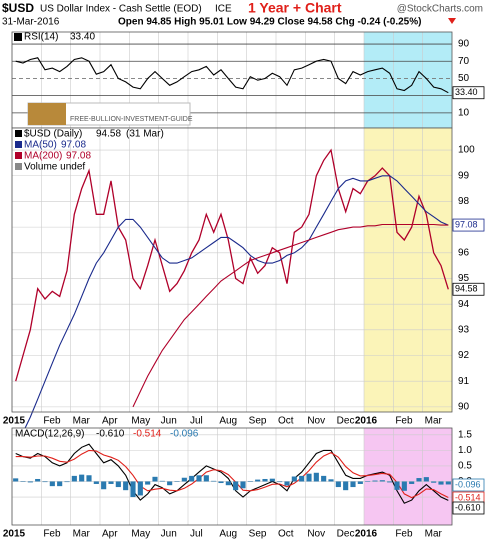  I want to click on y-tick-label: 99, so click(464, 175).